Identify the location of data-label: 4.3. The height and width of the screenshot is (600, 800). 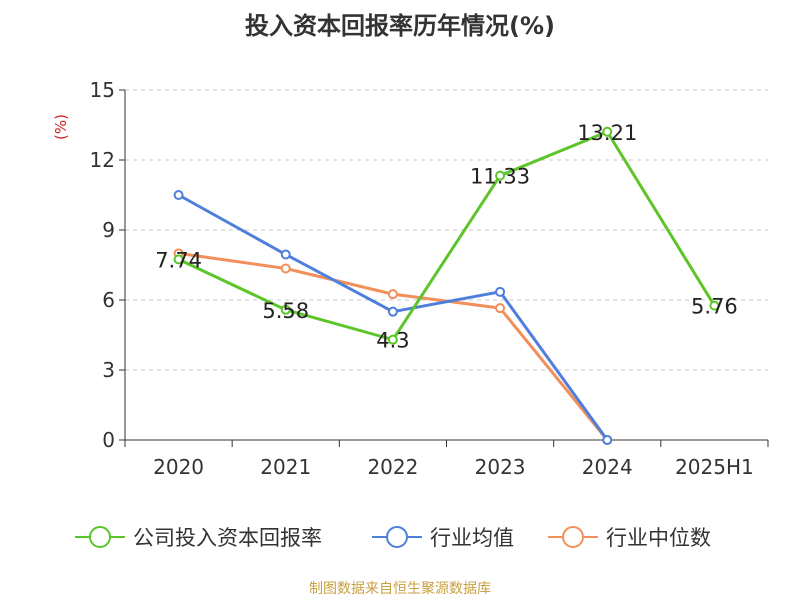
(392, 341).